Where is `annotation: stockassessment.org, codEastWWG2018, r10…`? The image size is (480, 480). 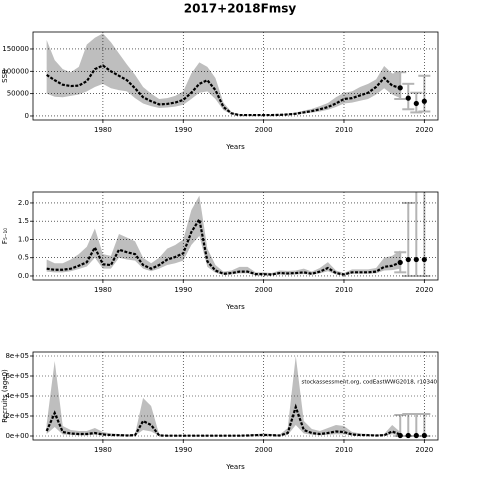
annotation: stockassessment.org, codEastWWG2018, r10… is located at coordinates (369, 383).